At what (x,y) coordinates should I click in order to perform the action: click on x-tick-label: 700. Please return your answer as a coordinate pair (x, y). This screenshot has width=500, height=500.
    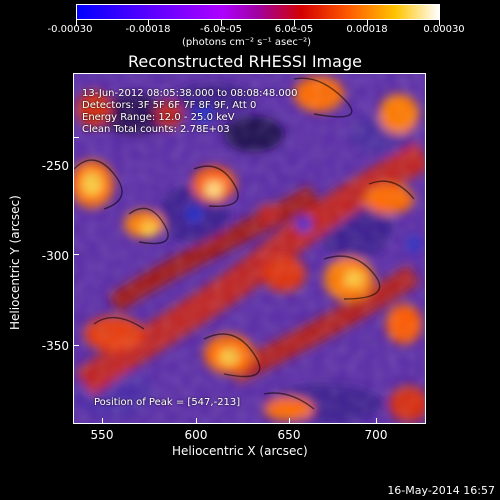
    Looking at the image, I should click on (376, 435).